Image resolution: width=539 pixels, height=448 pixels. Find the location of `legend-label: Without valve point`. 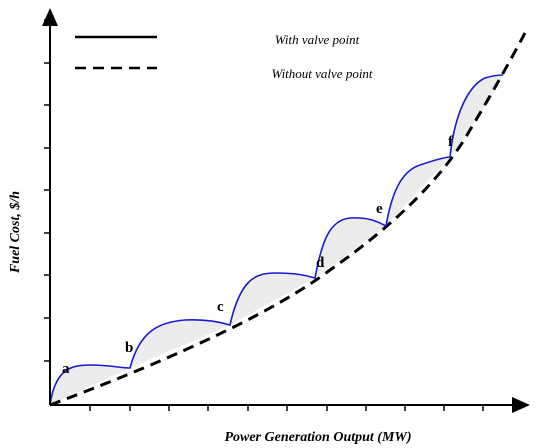

legend-label: Without valve point is located at coordinates (321, 73).